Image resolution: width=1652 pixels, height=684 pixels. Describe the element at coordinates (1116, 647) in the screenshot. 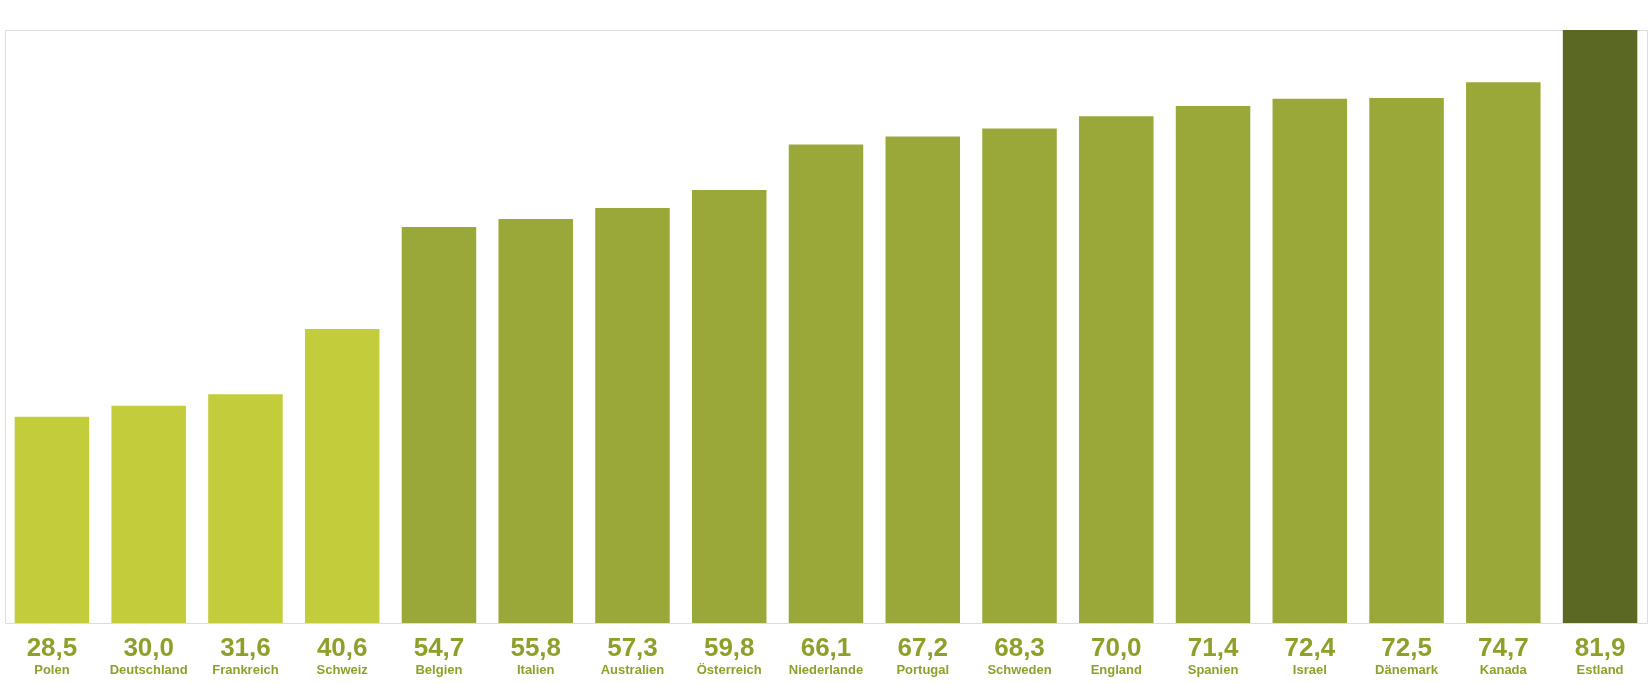

I see `data-label: 70,0` at that location.